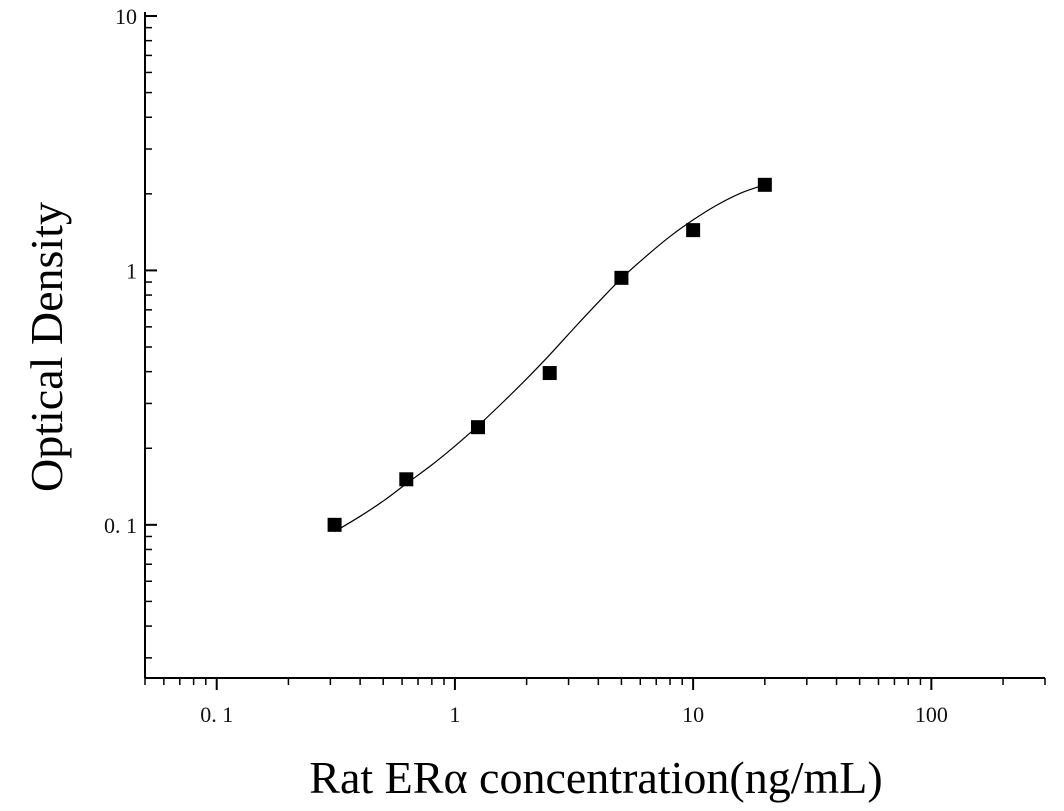  Describe the element at coordinates (931, 714) in the screenshot. I see `x-tick-label: 100` at that location.